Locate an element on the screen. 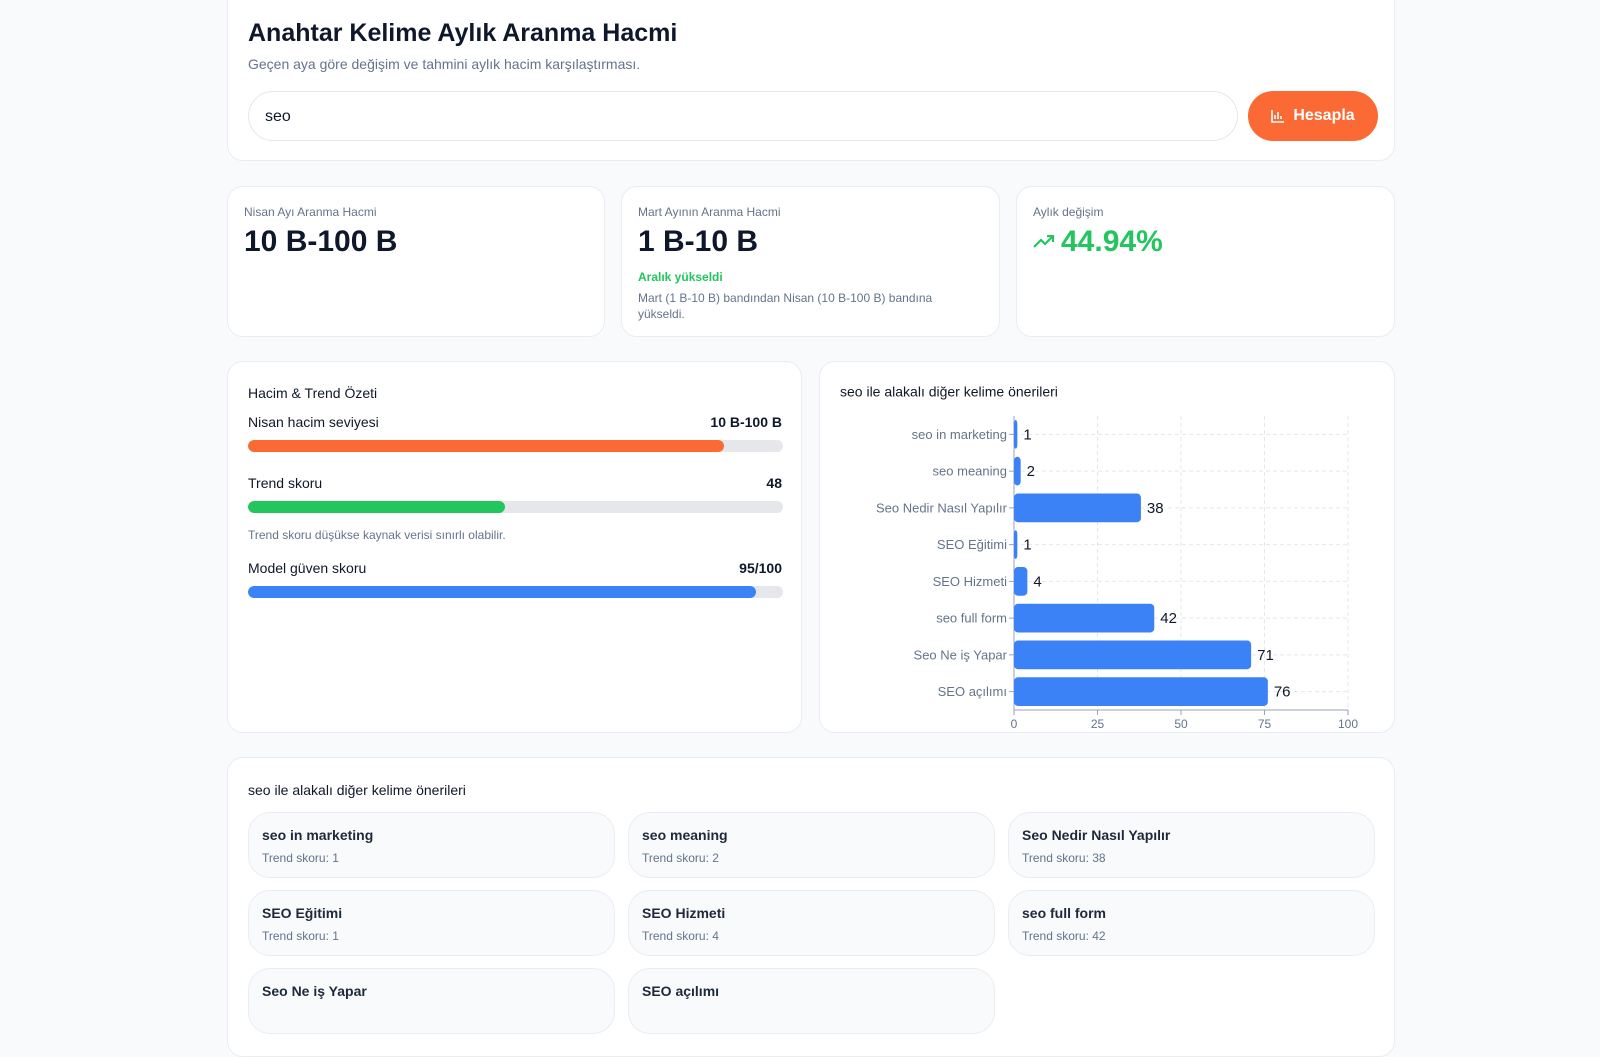 This screenshot has width=1600, height=1057. x-tick-label: 50 is located at coordinates (1181, 724).